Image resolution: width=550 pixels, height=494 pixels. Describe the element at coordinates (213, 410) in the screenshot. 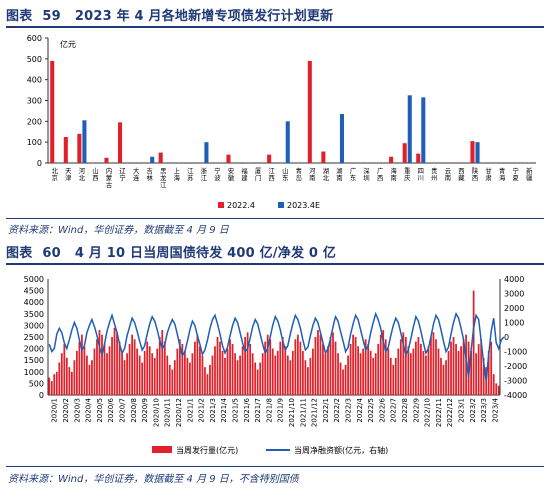

I see `x-tick-label: 2021/3` at that location.